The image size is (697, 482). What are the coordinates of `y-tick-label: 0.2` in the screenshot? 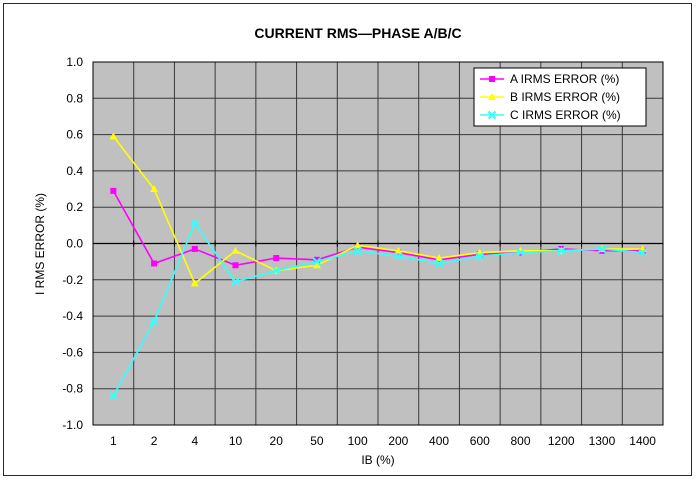 It's located at (74, 207).